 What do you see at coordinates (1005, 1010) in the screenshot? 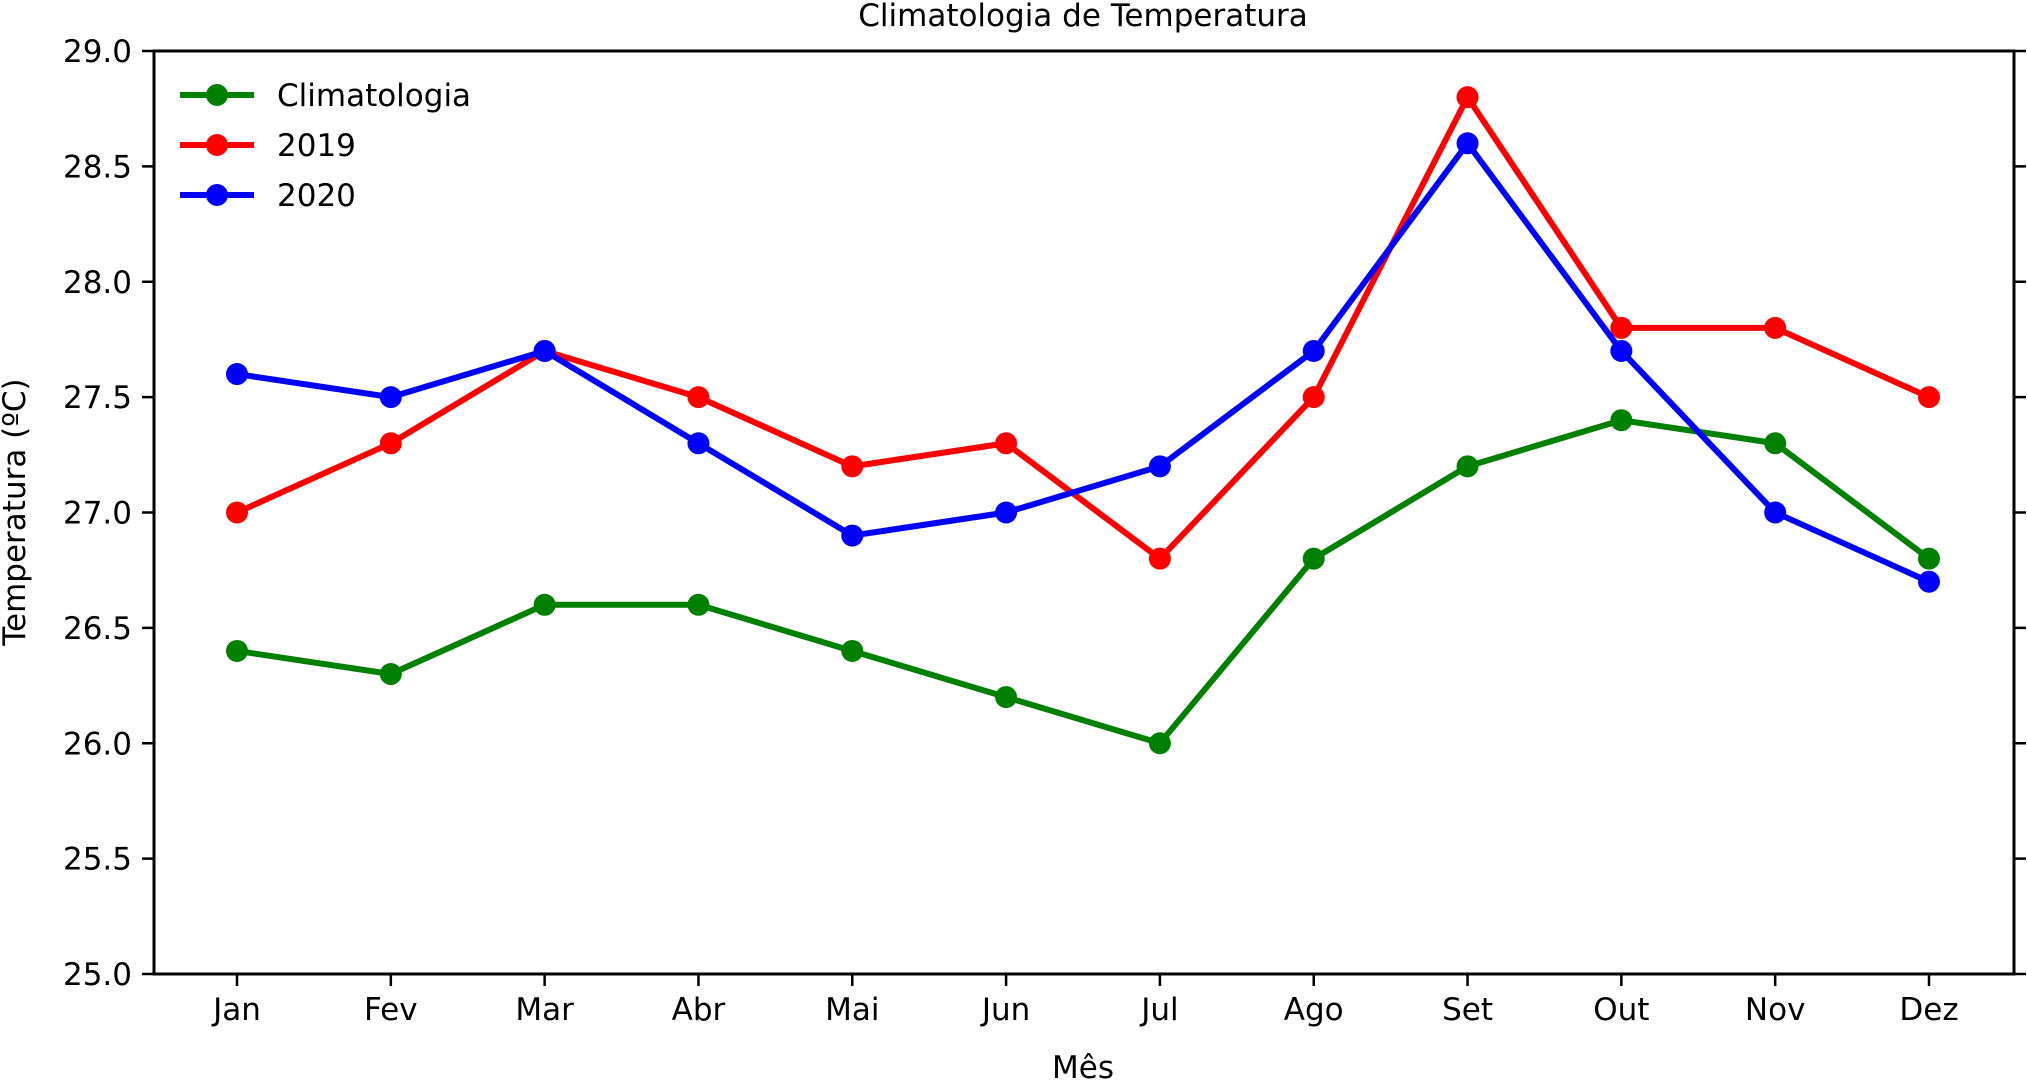
I see `x-tick-label: Jun` at bounding box center [1005, 1010].